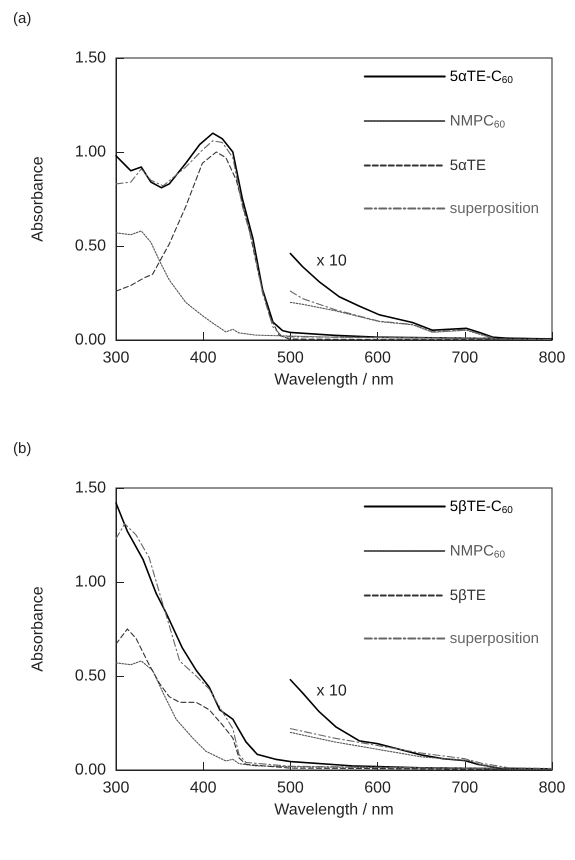 The height and width of the screenshot is (860, 575). I want to click on chart-title: (a), so click(22, 18).